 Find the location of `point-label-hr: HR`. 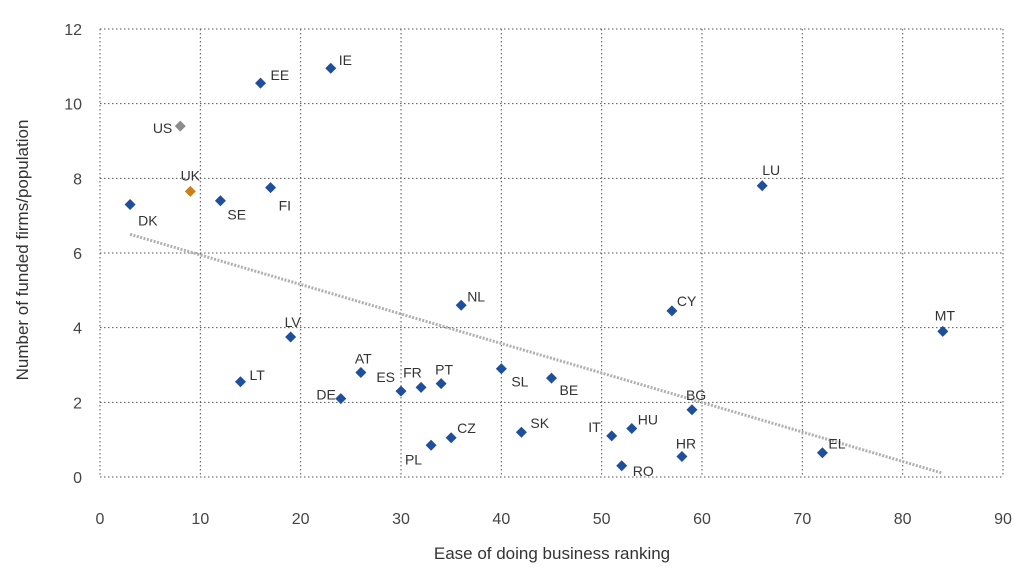

point-label-hr: HR is located at coordinates (686, 443).